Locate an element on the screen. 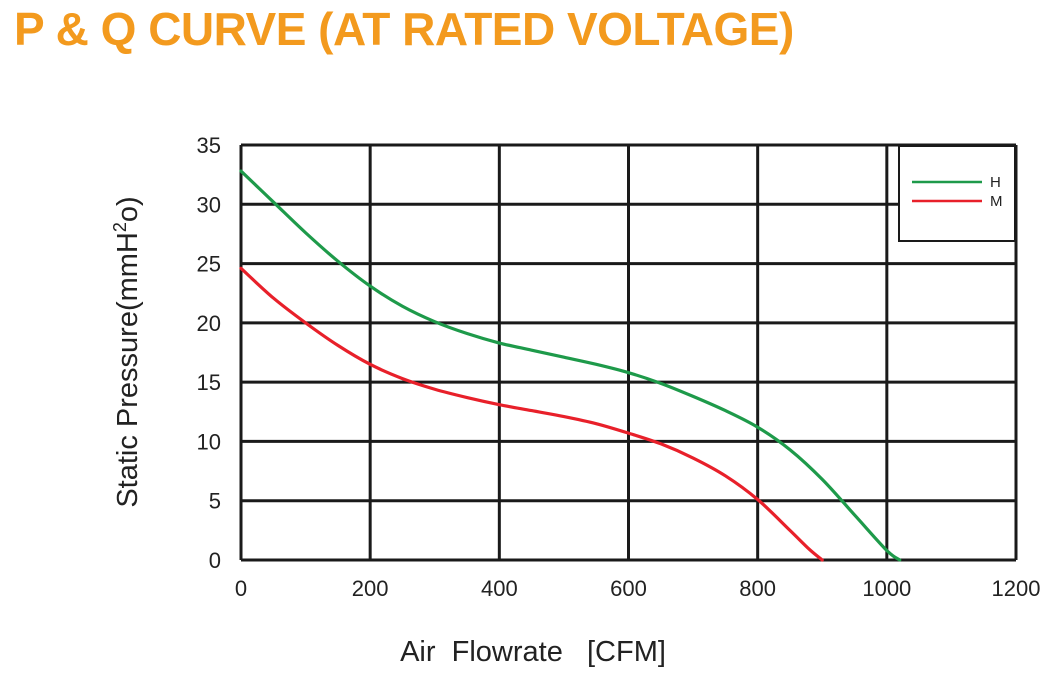  x-tick-label: 0 is located at coordinates (241, 588).